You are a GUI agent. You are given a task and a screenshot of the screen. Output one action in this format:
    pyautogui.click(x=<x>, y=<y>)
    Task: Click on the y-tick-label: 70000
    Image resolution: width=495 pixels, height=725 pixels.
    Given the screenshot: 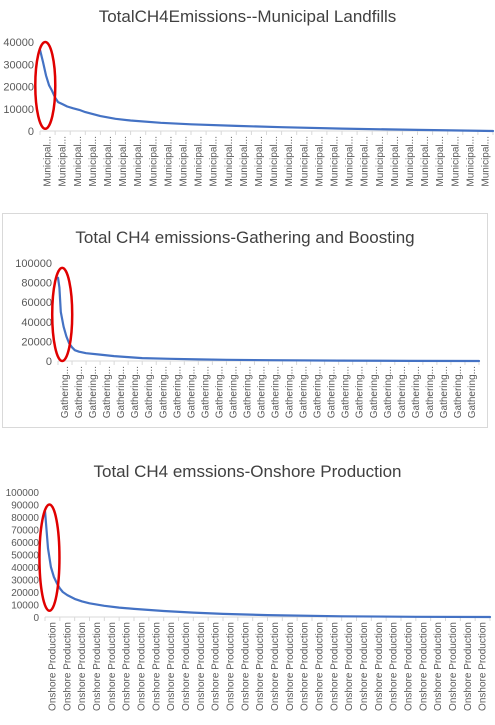 What is the action you would take?
    pyautogui.click(x=25, y=531)
    